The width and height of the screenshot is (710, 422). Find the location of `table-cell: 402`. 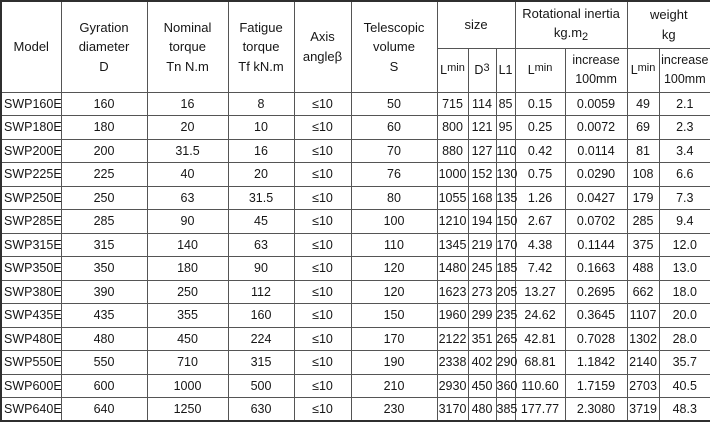

table-cell: 402 is located at coordinates (482, 362).